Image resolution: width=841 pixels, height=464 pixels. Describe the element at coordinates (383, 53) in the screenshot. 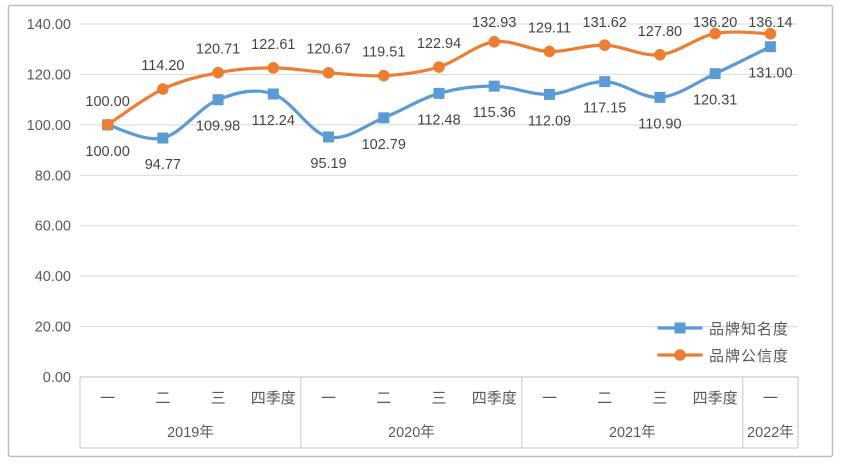

I see `data-label: 119.51` at that location.